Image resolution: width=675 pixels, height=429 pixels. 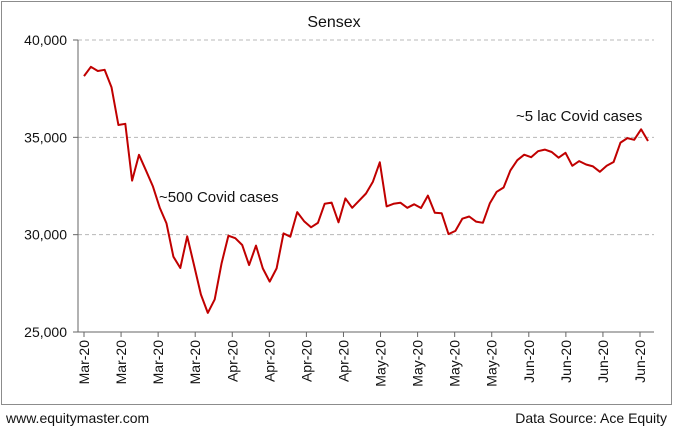 I want to click on y-tick-label: 25,000, so click(x=45, y=332).